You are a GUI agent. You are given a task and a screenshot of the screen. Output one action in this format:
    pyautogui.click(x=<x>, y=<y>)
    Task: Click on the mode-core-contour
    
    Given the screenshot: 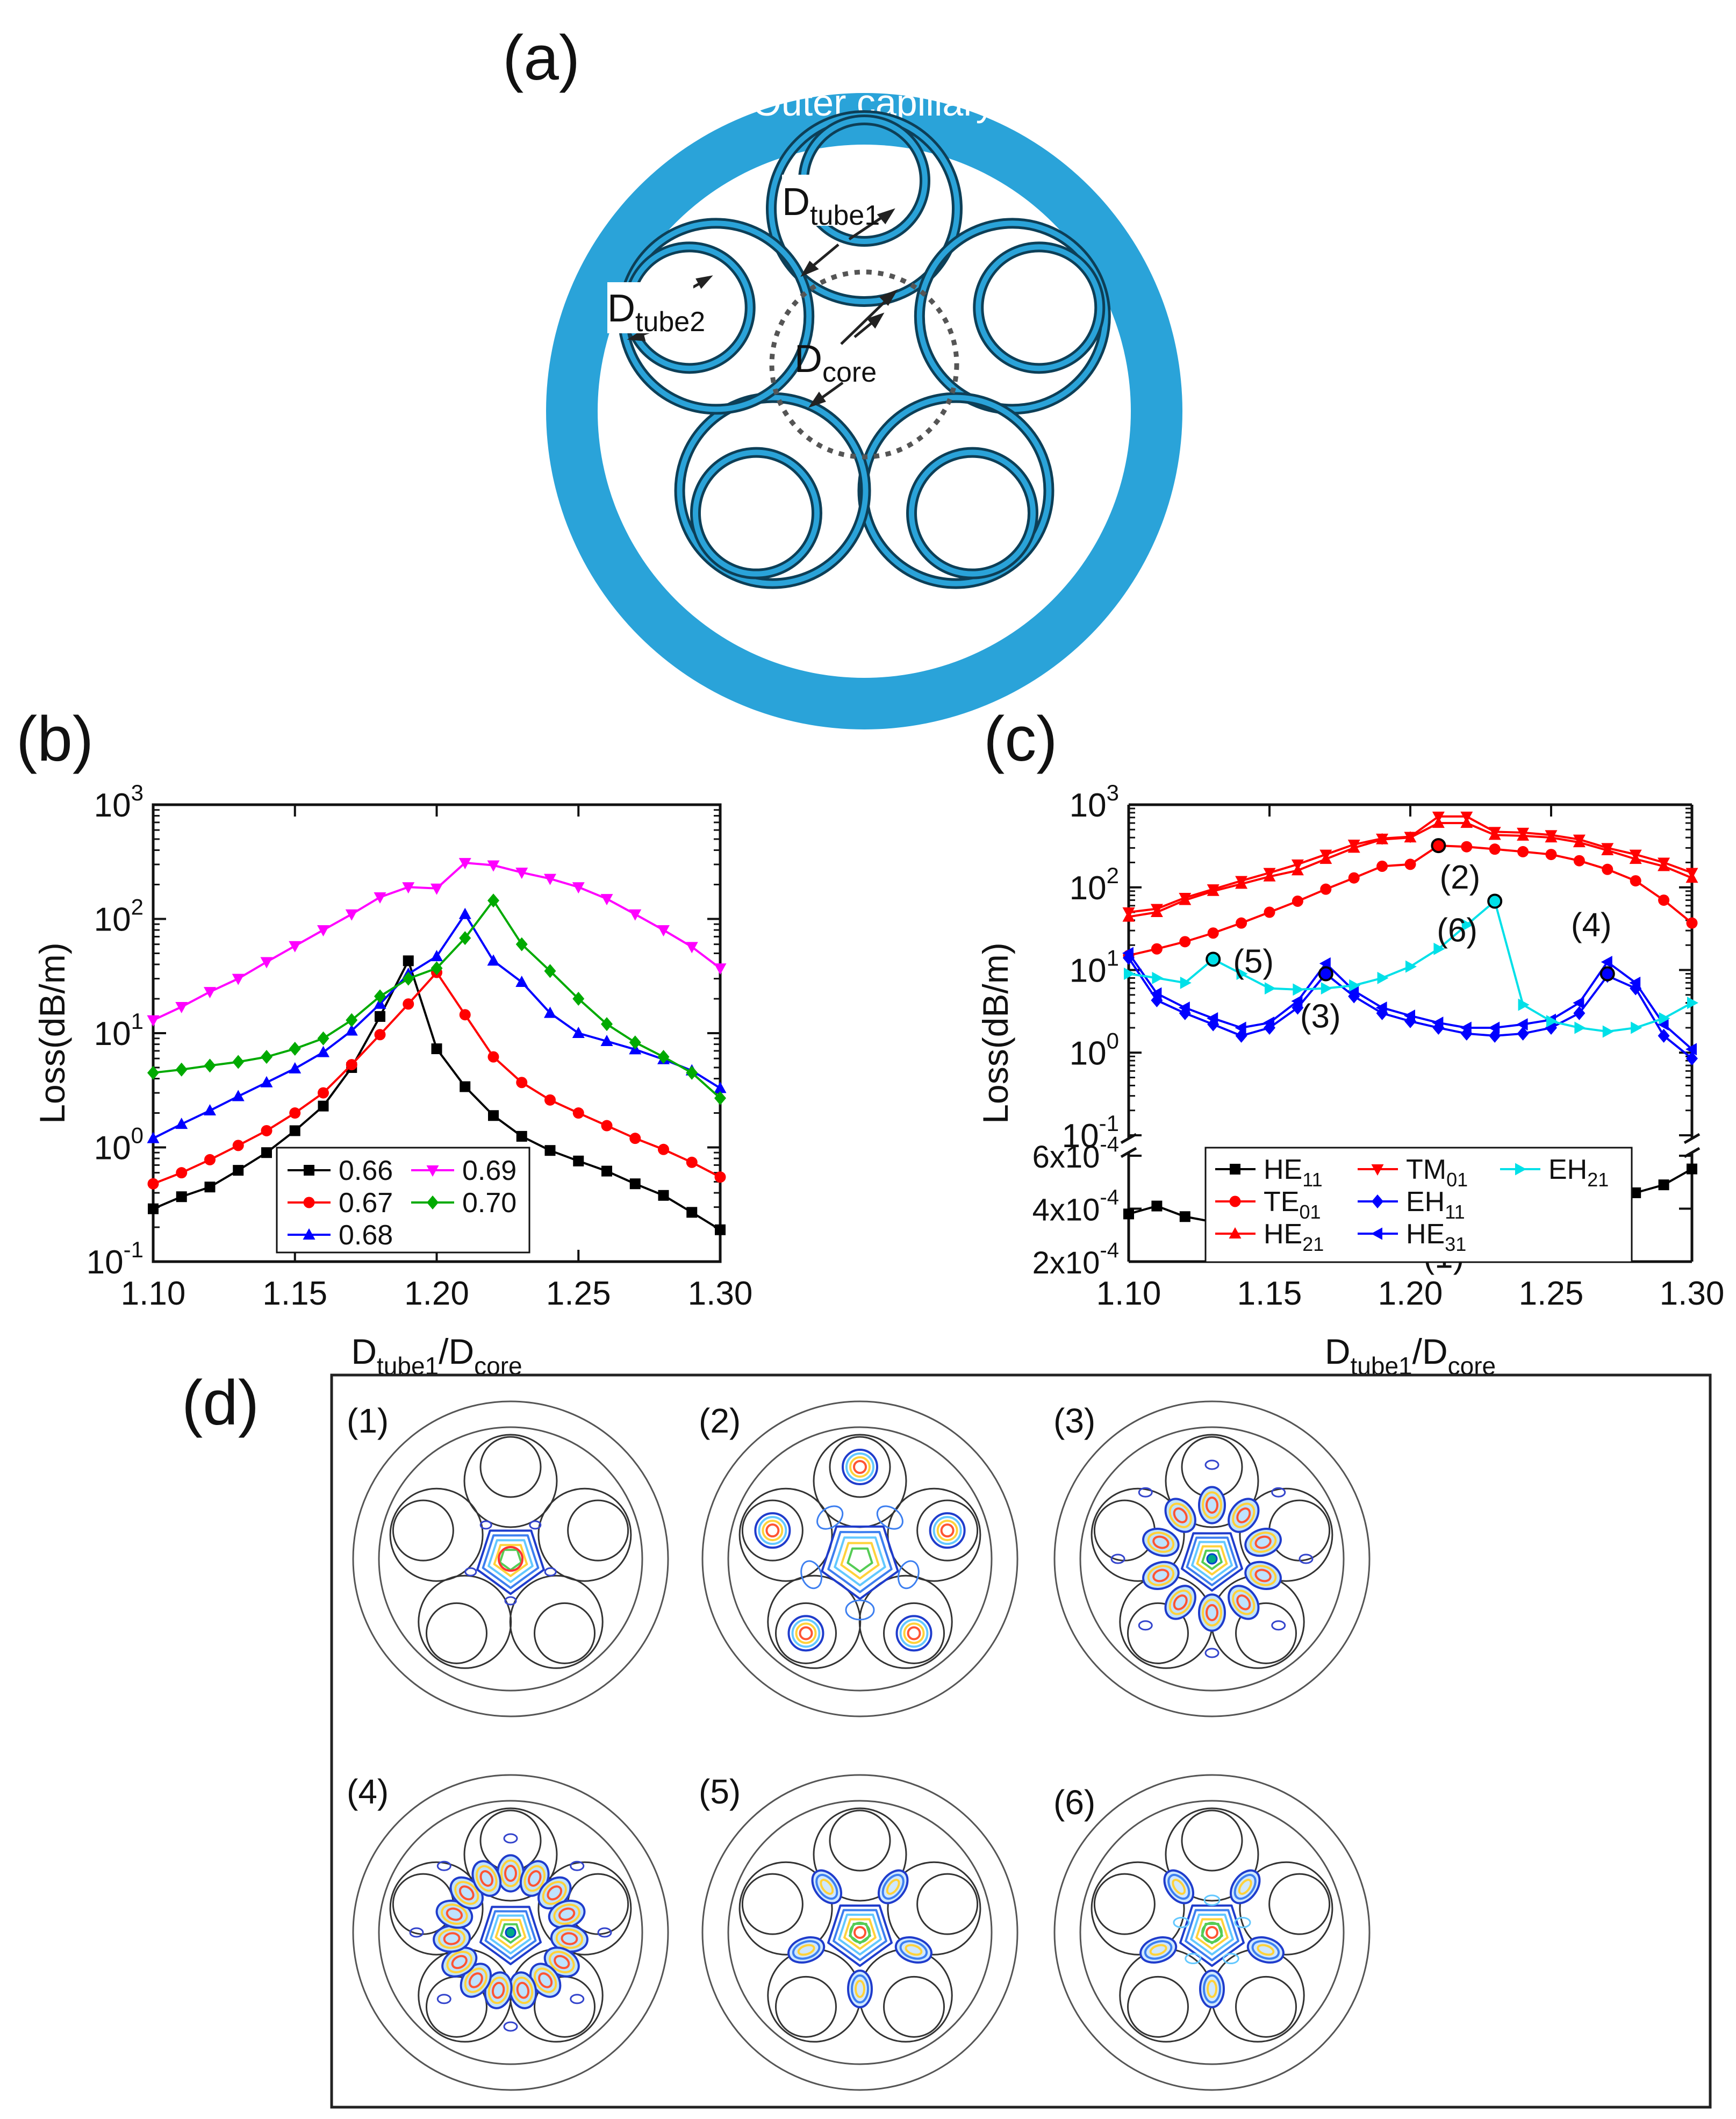 What is the action you would take?
    pyautogui.click(x=1212, y=1934)
    